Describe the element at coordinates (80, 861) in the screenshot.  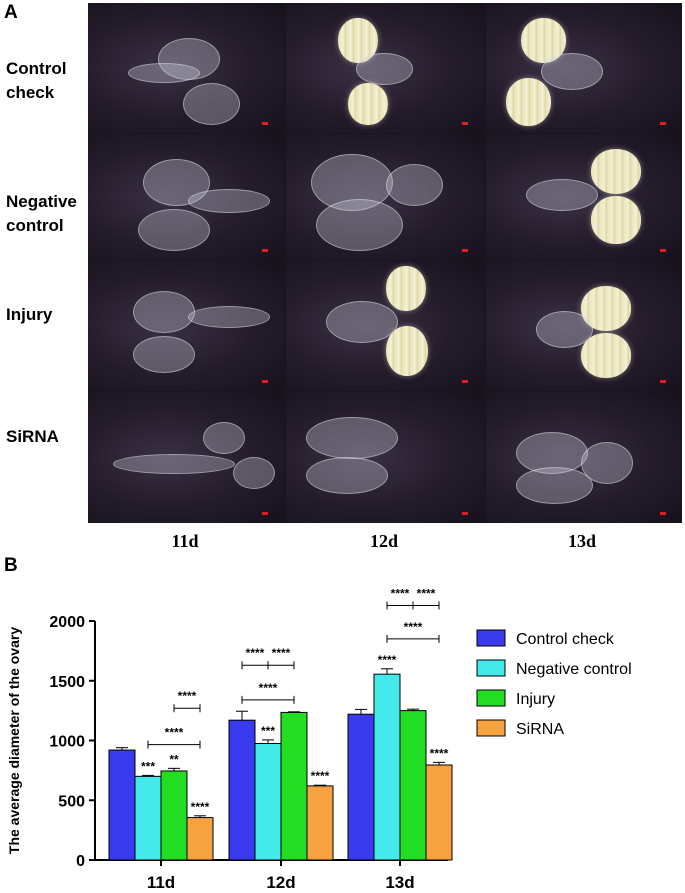
I see `y-tick-label: 0` at that location.